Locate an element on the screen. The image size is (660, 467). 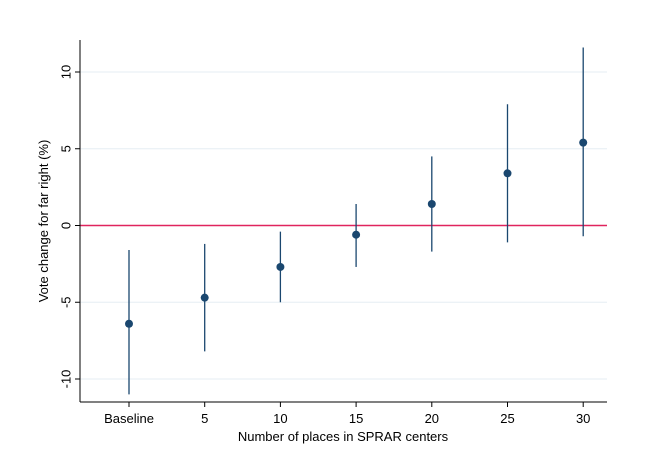
y-ticks: -10 -5 0 5 10 is located at coordinates (69, 227).